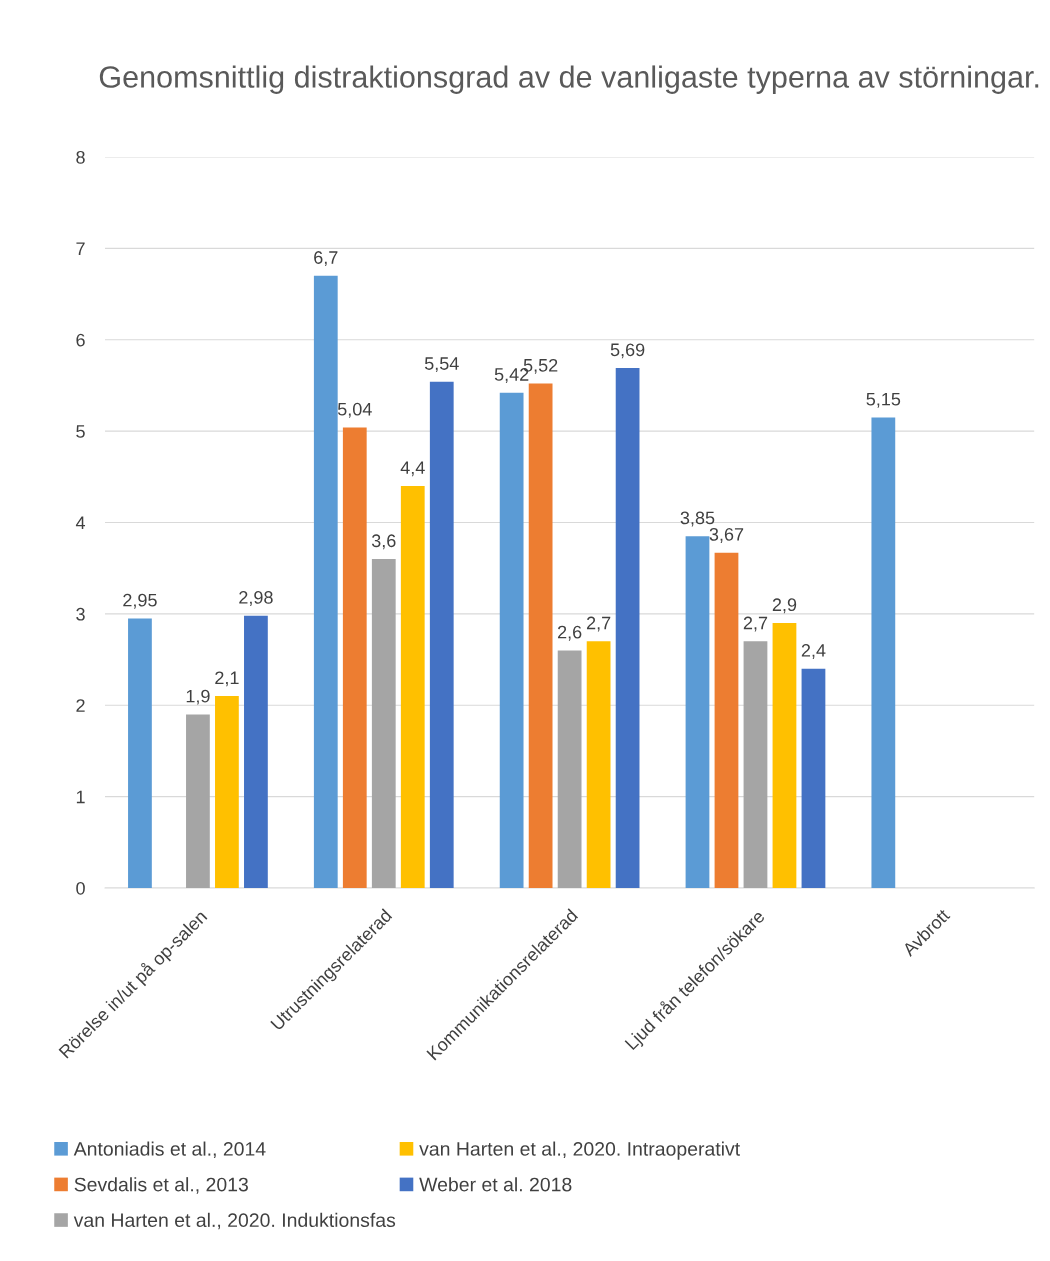 The height and width of the screenshot is (1261, 1050). What do you see at coordinates (80, 431) in the screenshot?
I see `y-tick-label: 5` at bounding box center [80, 431].